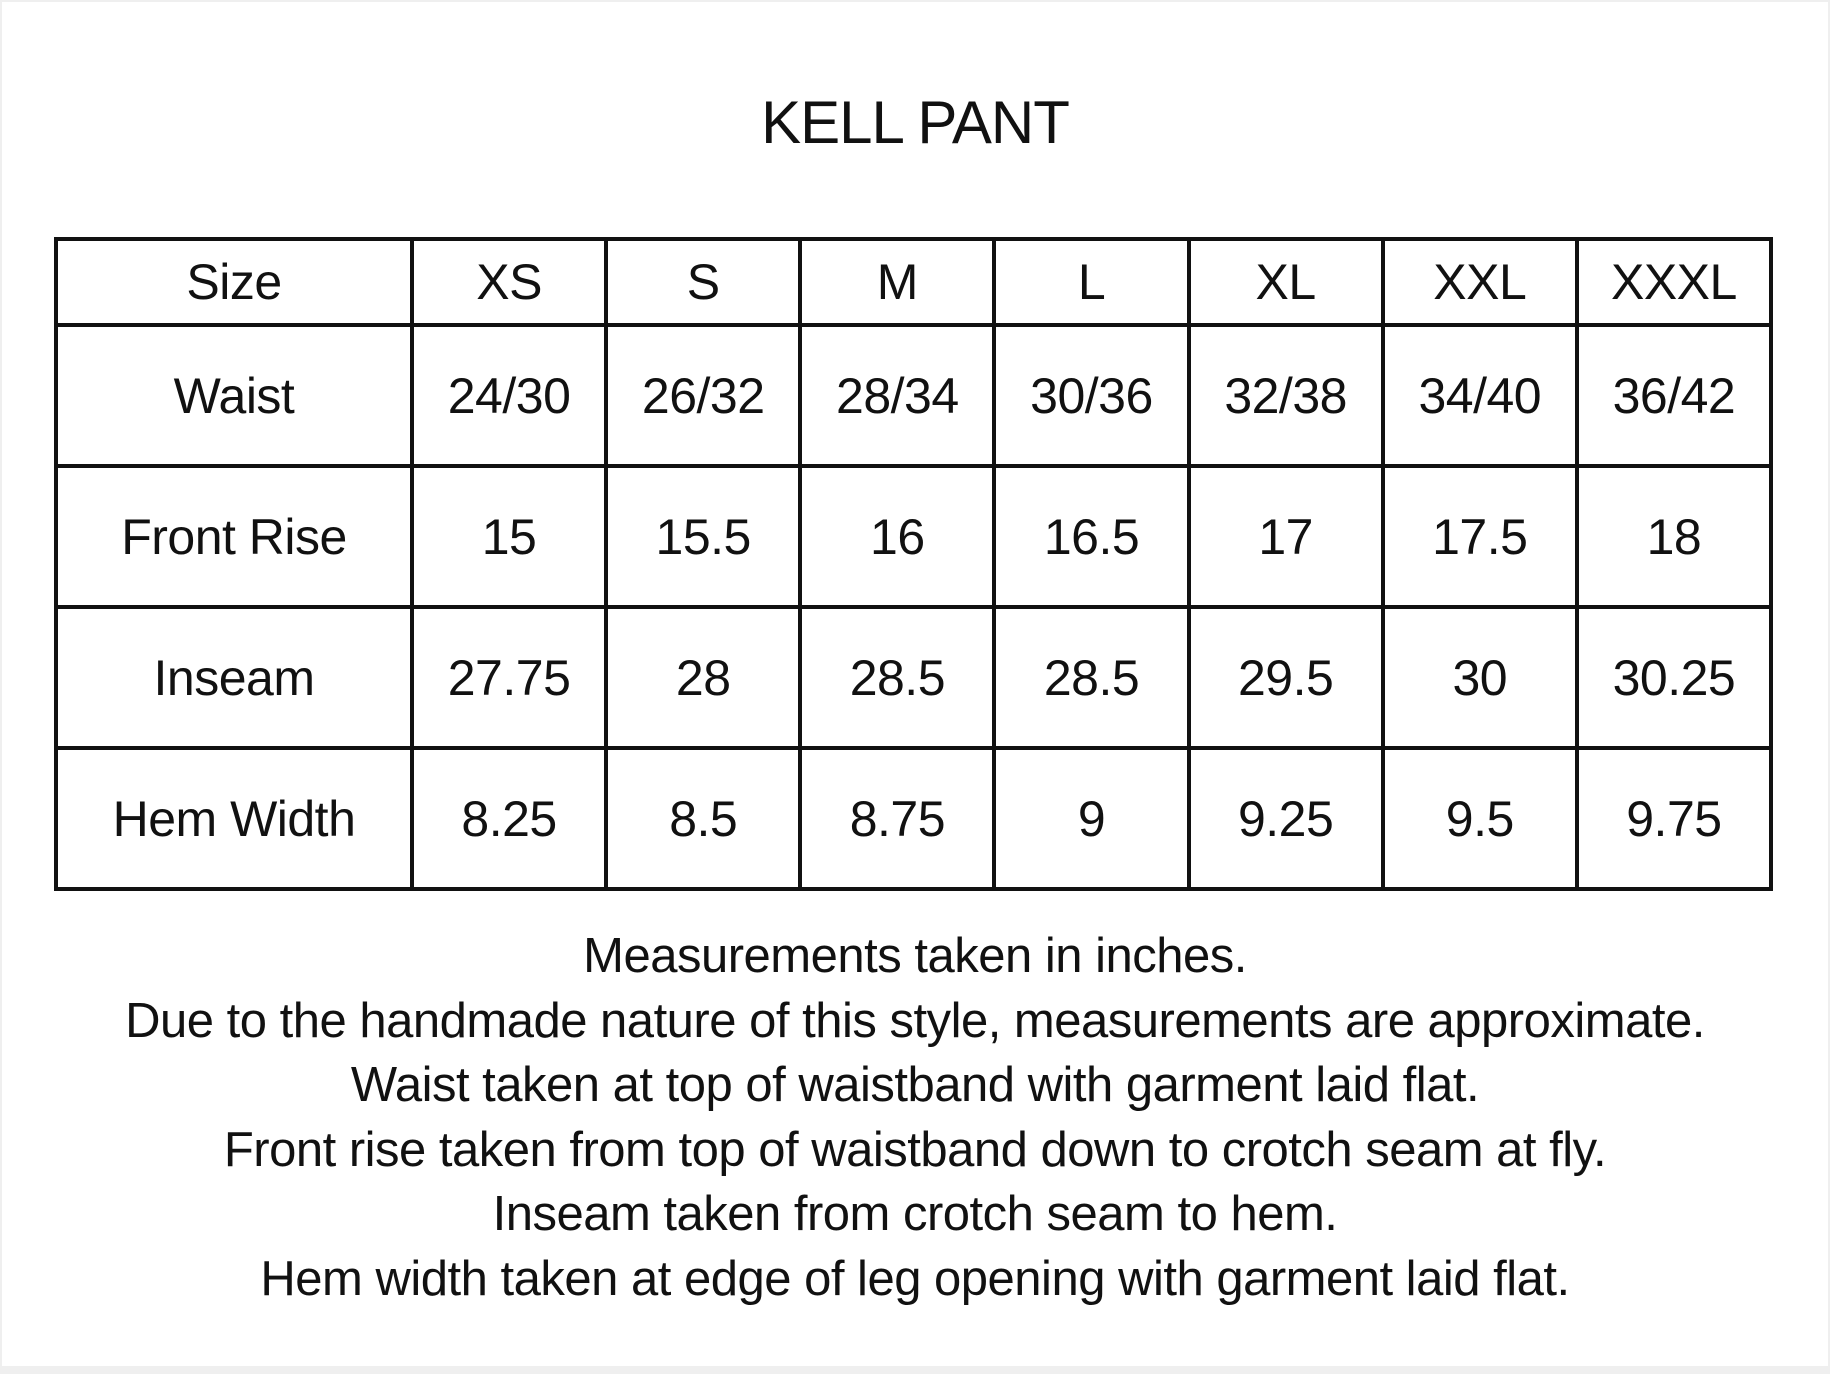 The height and width of the screenshot is (1374, 1830). What do you see at coordinates (234, 395) in the screenshot?
I see `row-label-cell: Waist` at bounding box center [234, 395].